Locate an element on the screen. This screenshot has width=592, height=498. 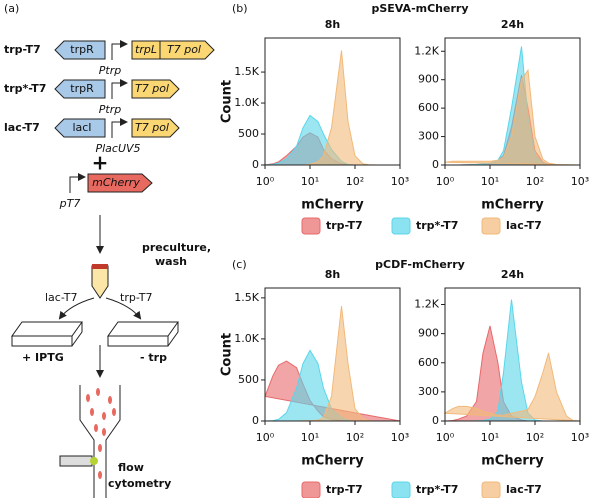
promoter-label: pT7 is located at coordinates (70, 203).